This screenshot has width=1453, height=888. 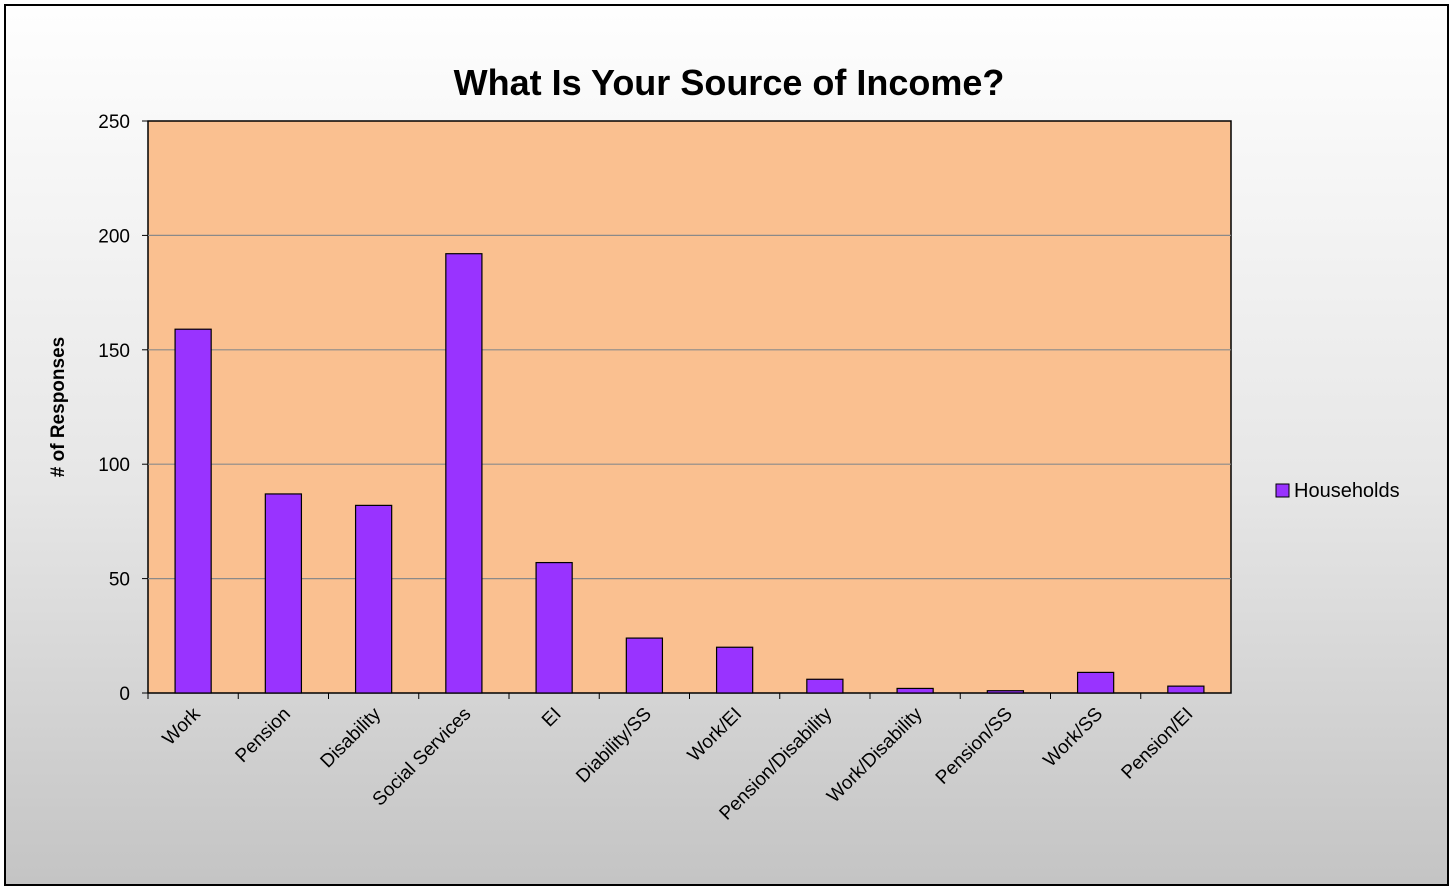 I want to click on y-tick-label: 0, so click(x=124, y=694).